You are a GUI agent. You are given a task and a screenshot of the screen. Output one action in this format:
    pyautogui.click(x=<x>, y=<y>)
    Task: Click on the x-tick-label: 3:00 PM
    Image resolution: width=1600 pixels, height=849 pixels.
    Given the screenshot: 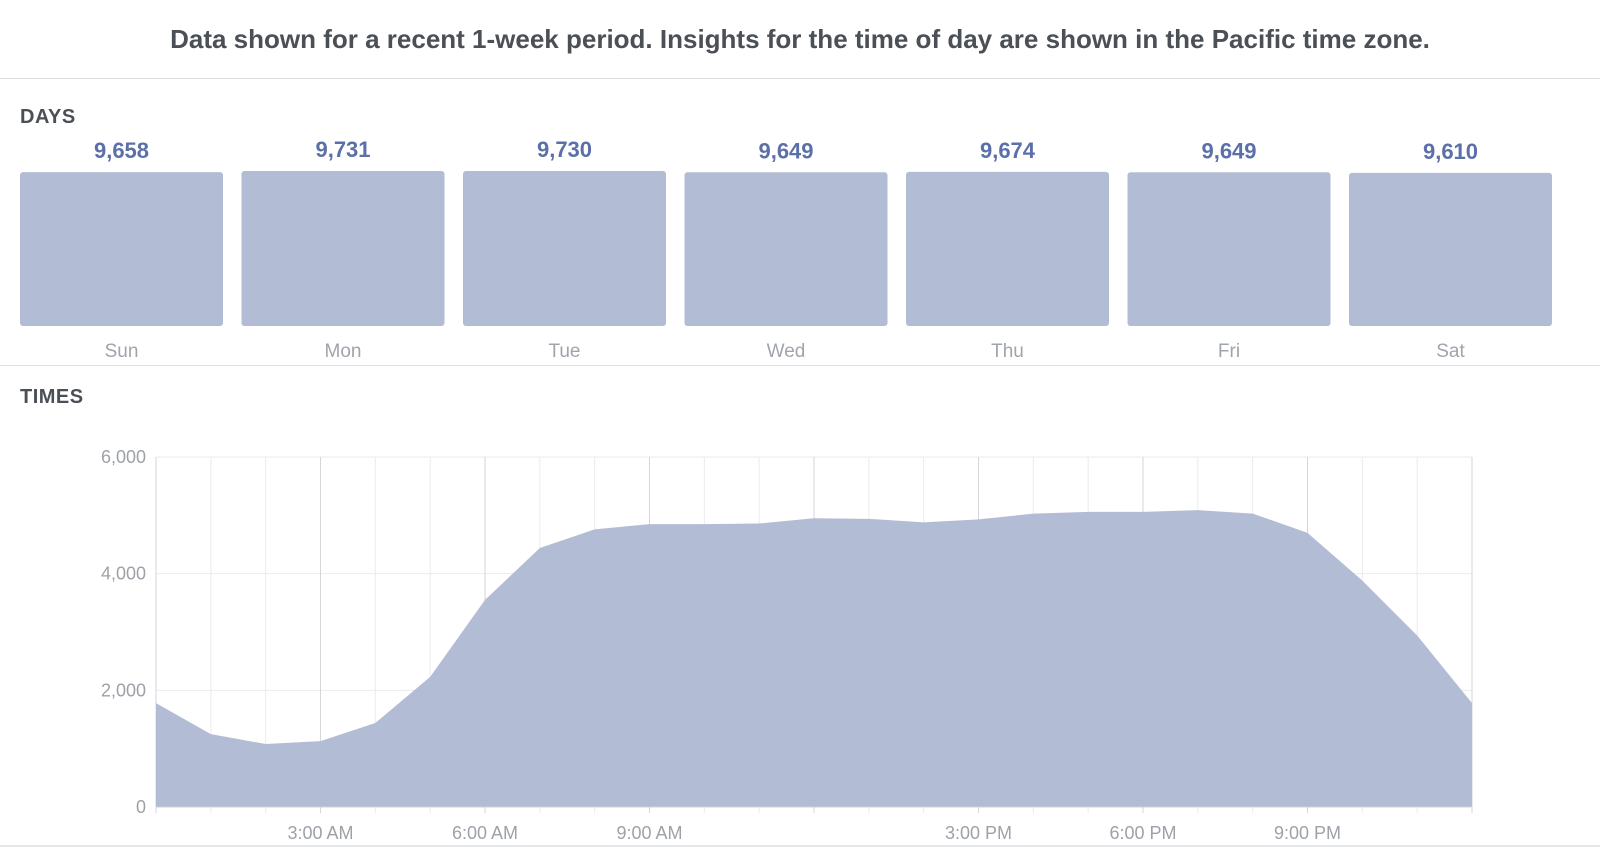 What is the action you would take?
    pyautogui.click(x=978, y=833)
    